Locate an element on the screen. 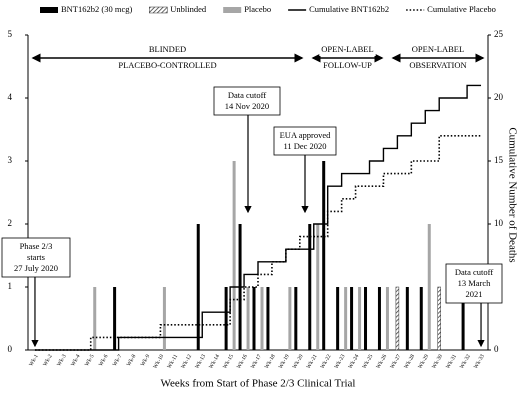  x-tick-label: Wk-21 is located at coordinates (312, 361).